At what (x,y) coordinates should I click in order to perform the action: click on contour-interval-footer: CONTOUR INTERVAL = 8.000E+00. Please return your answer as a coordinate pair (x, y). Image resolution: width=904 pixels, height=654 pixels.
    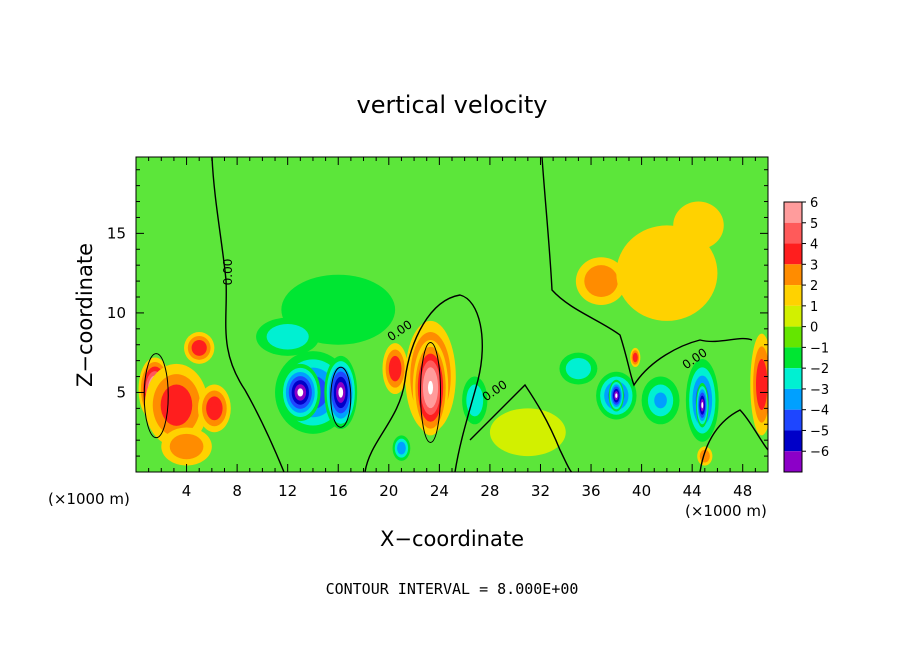
    Looking at the image, I should click on (452, 589).